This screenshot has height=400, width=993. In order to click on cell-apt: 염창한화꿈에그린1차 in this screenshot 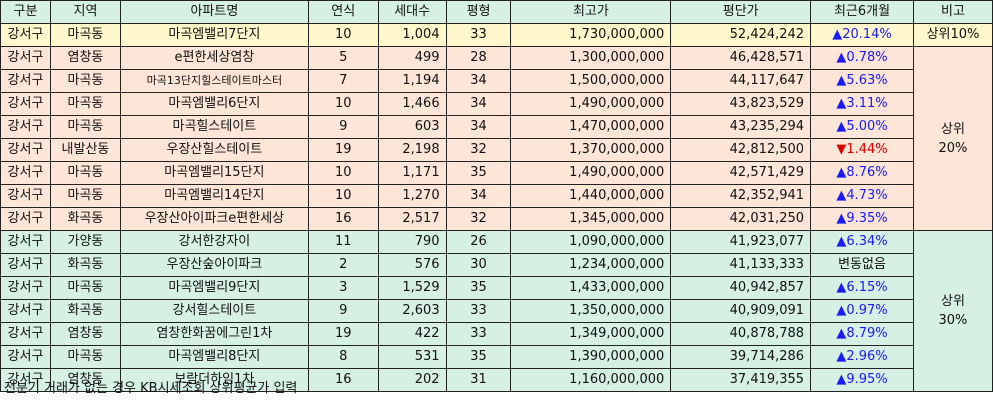, I will do `click(214, 334)`.